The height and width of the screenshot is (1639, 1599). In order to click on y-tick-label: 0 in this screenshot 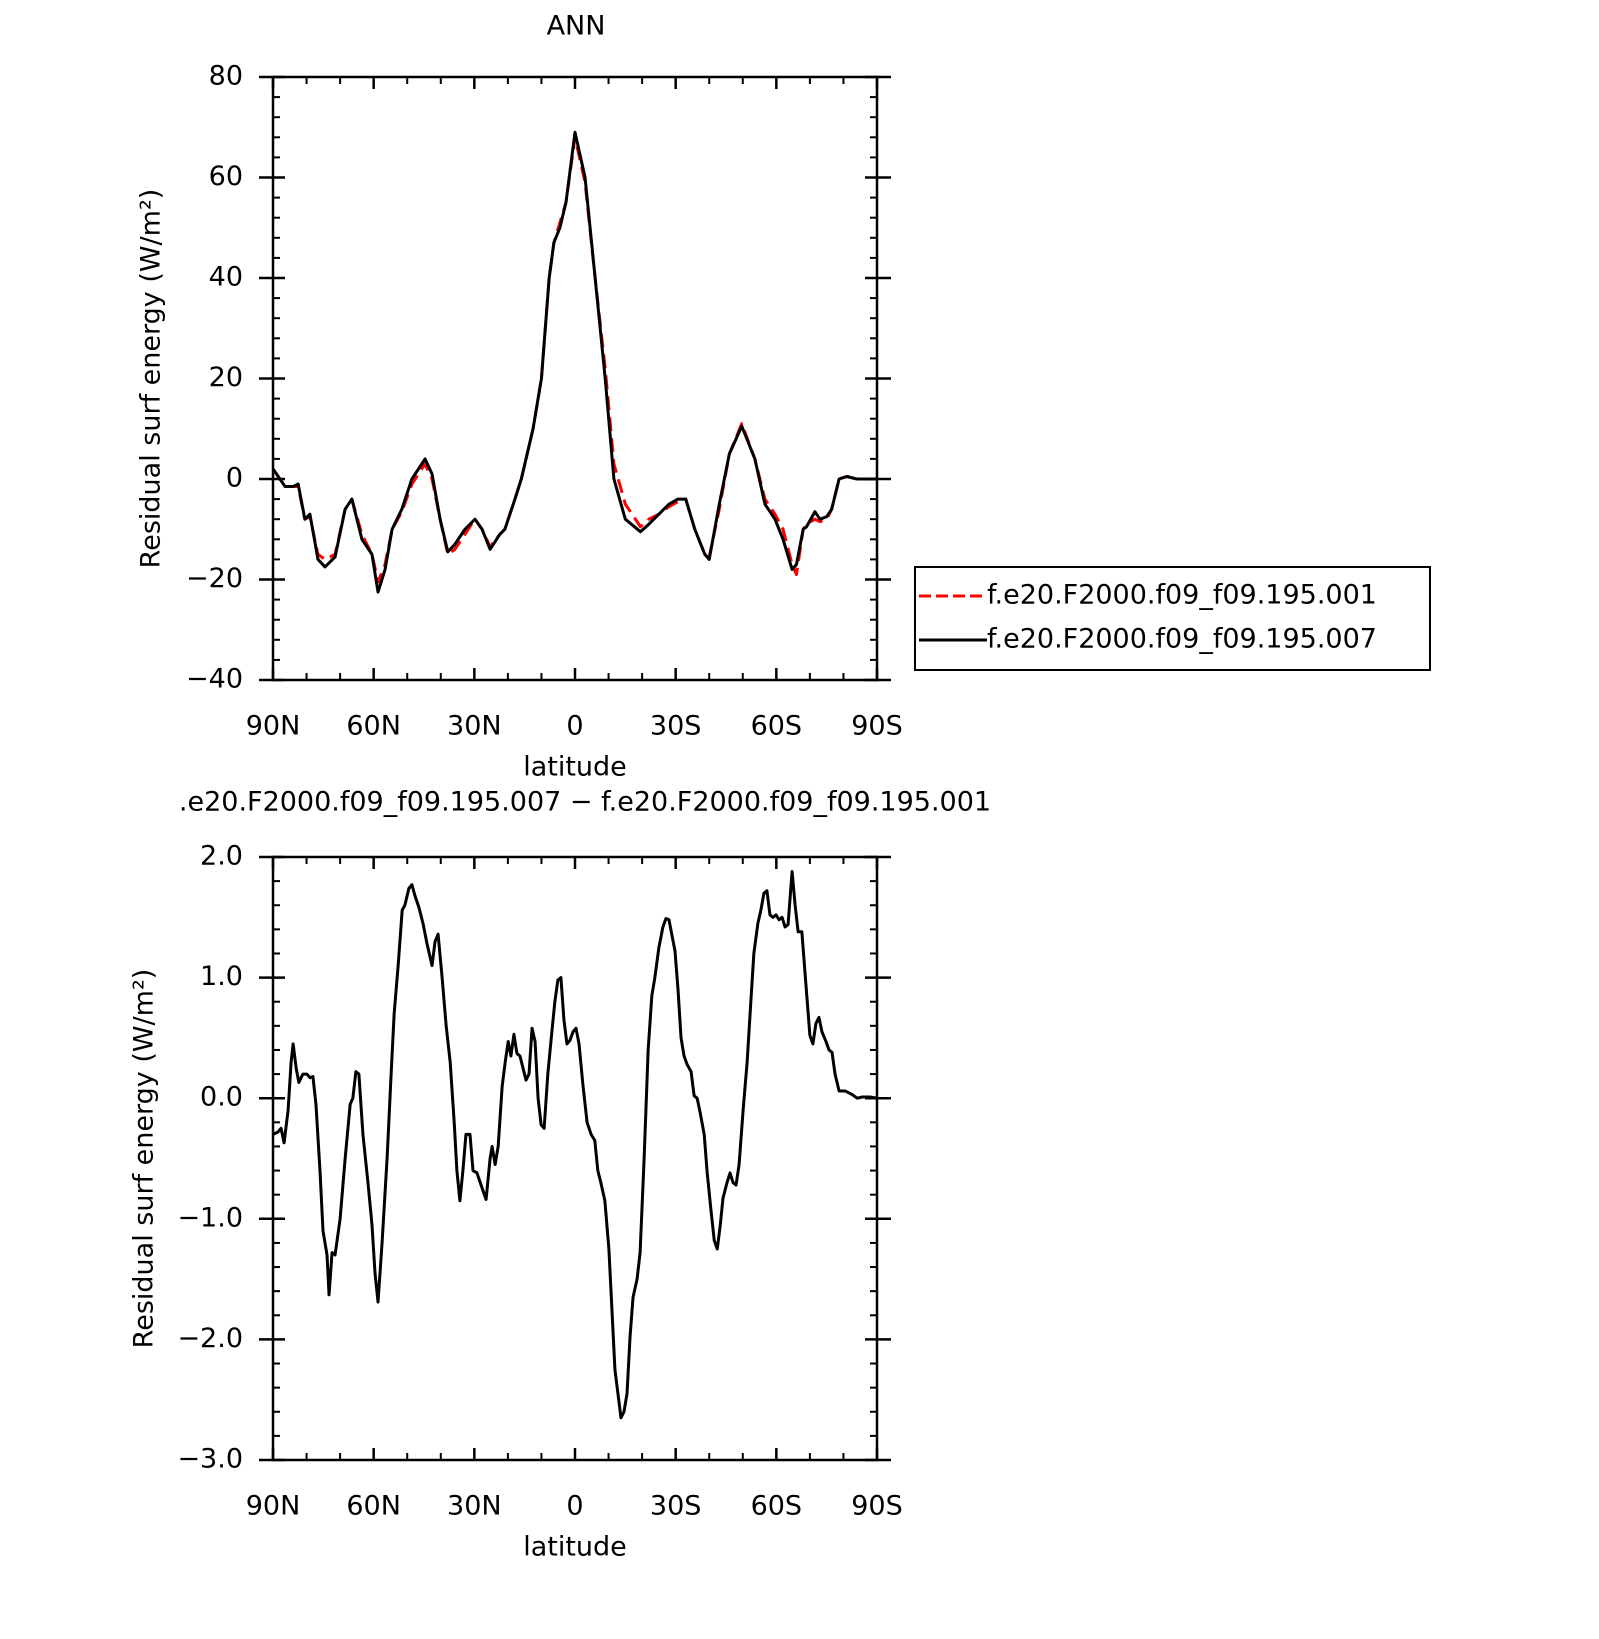, I will do `click(234, 478)`.